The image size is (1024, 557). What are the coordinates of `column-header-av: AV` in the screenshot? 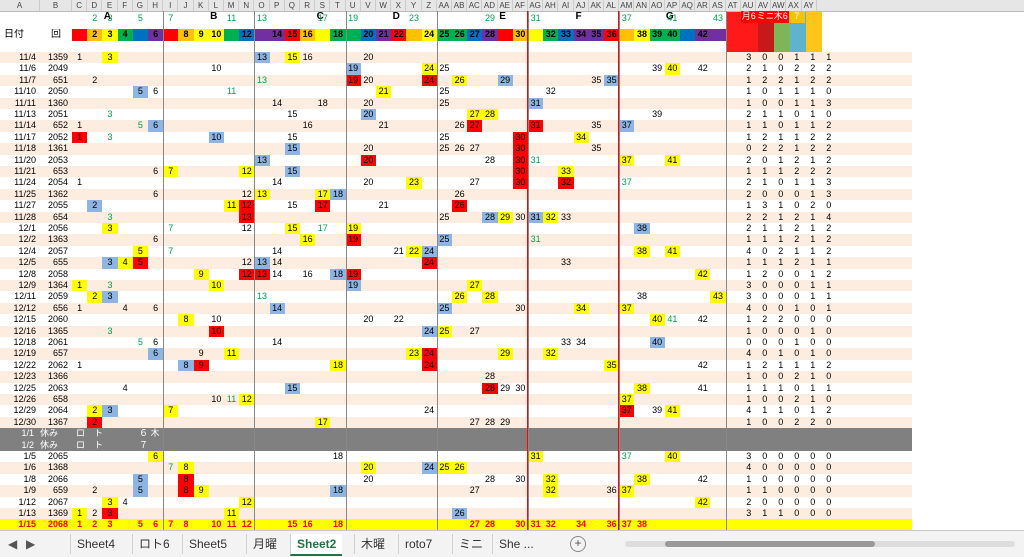 It's located at (764, 5).